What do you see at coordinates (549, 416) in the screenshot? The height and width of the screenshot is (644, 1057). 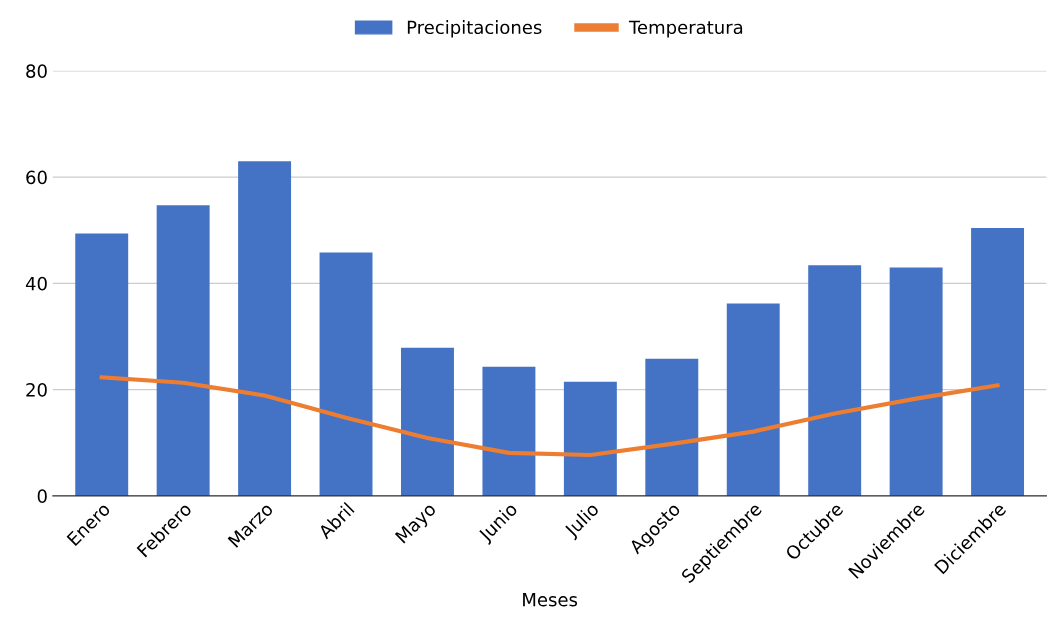 I see `line-series` at bounding box center [549, 416].